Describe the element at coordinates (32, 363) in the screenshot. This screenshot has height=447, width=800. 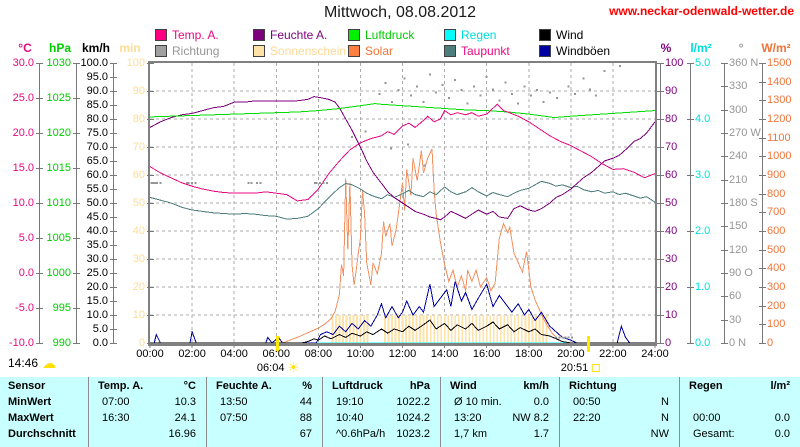
I see `generated-time: 14:46 ☁` at that location.